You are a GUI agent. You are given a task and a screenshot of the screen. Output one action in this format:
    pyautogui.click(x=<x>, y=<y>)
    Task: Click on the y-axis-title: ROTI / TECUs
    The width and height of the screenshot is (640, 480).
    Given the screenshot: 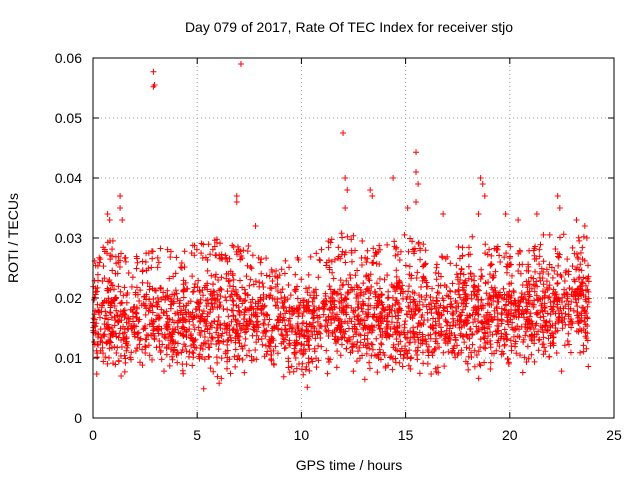 What is the action you would take?
    pyautogui.click(x=13, y=238)
    